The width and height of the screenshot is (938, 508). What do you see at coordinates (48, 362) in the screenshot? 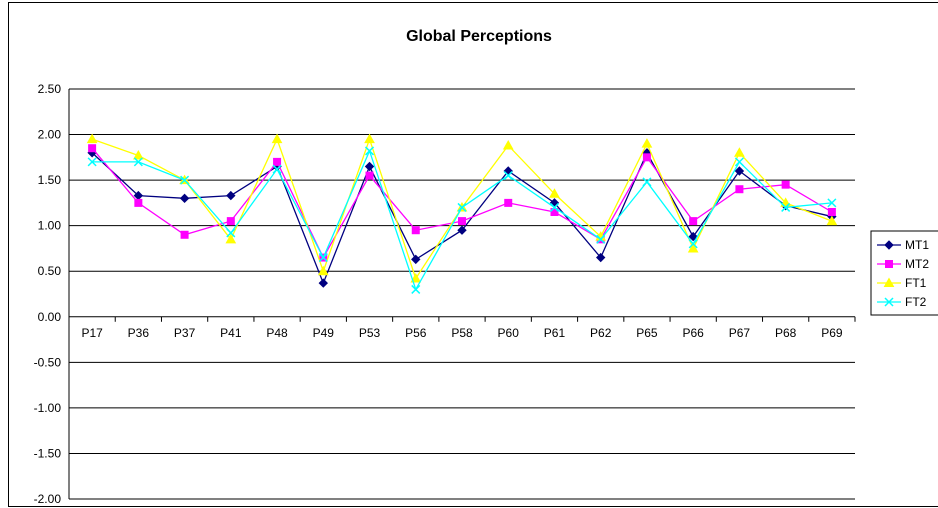
I see `y-tick-label: -0.50` at bounding box center [48, 362].